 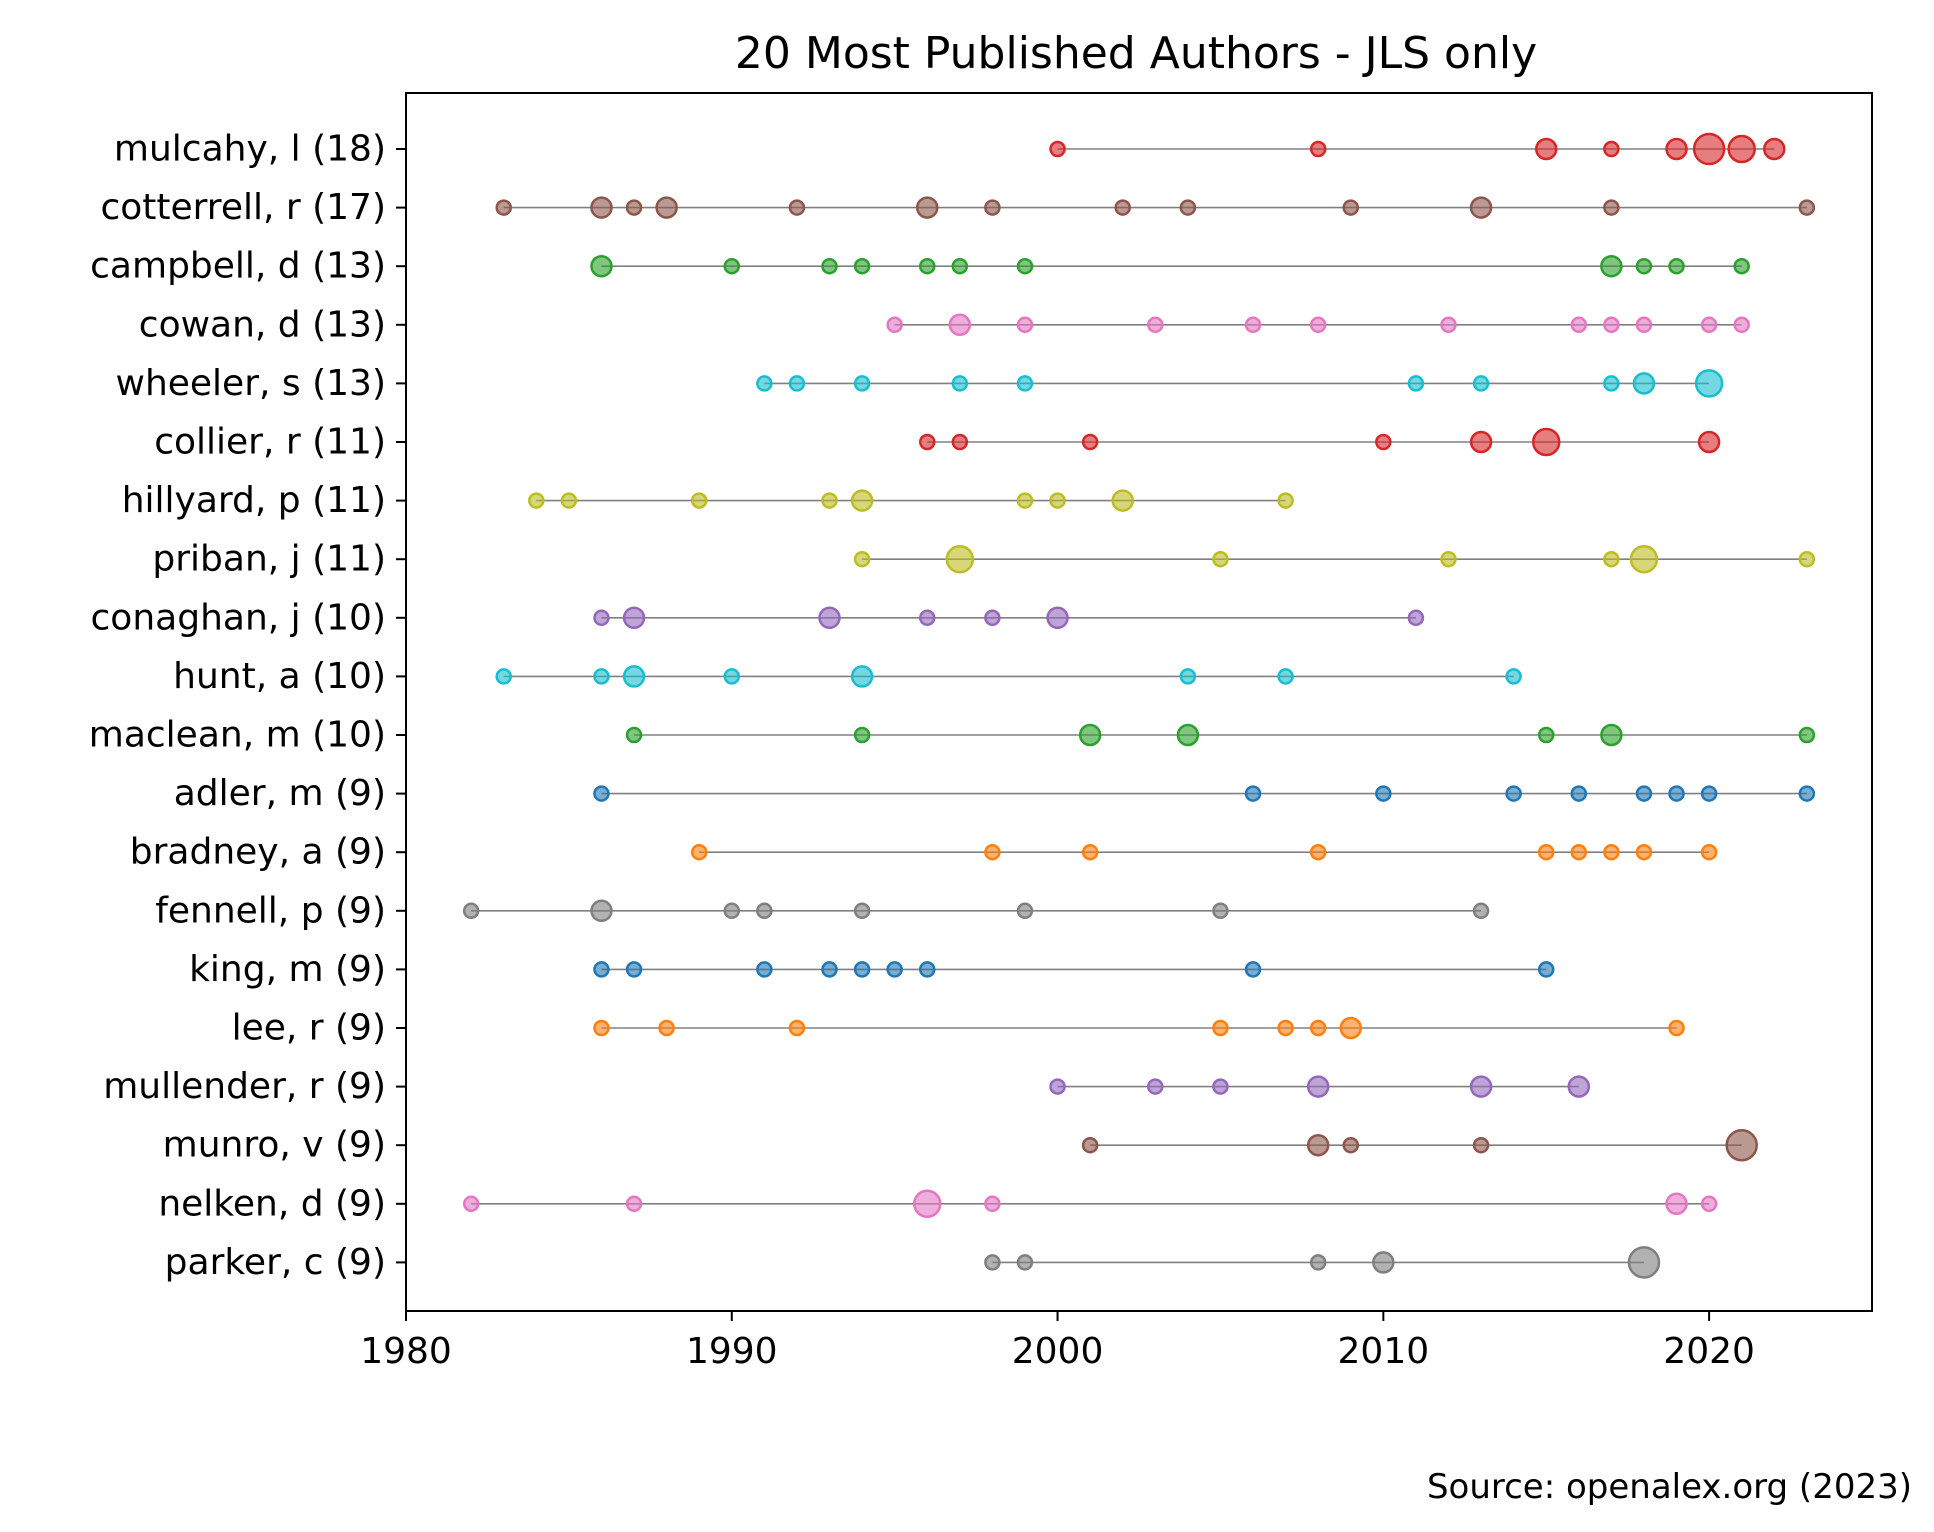 What do you see at coordinates (258, 852) in the screenshot?
I see `y-tick-label: bradney, a (9)` at bounding box center [258, 852].